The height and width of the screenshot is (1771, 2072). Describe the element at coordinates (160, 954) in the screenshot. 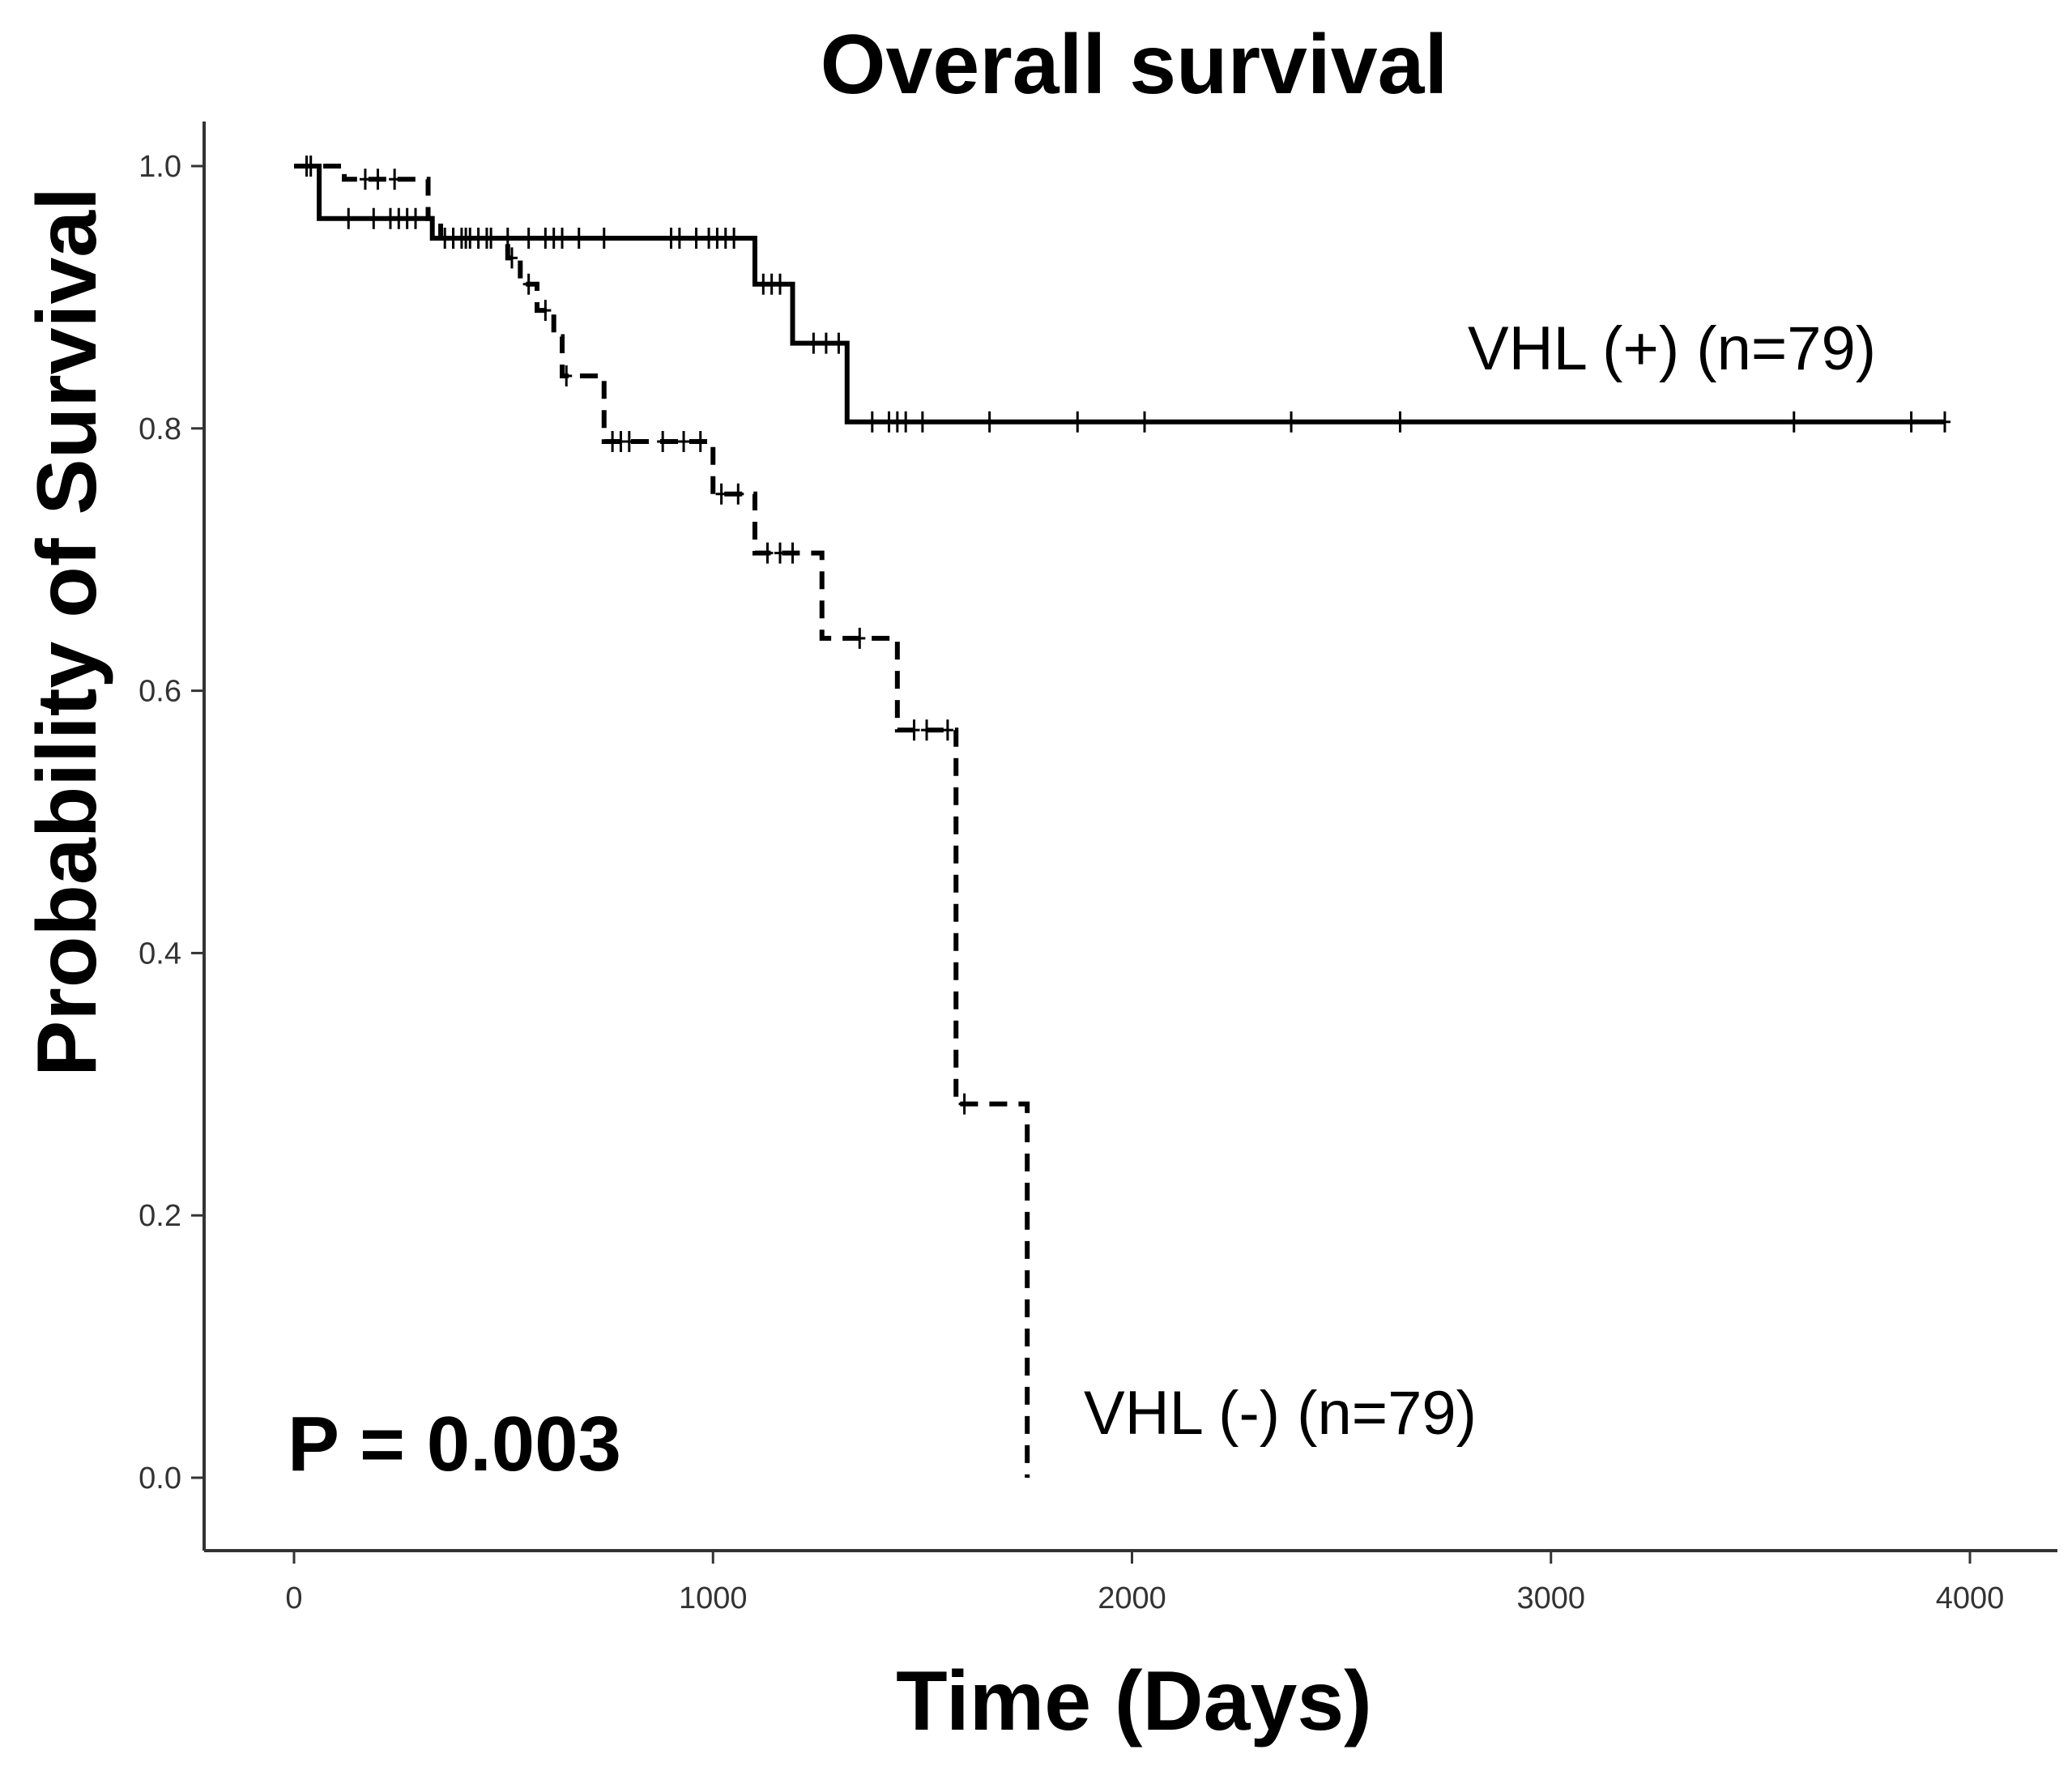

I see `y-tick-label: 0.4` at that location.